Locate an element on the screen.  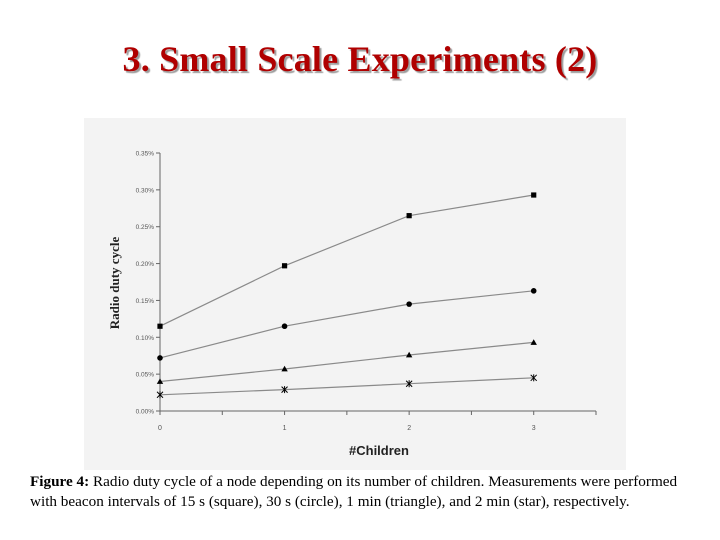
y-tick-label: 0.05% is located at coordinates (145, 375).